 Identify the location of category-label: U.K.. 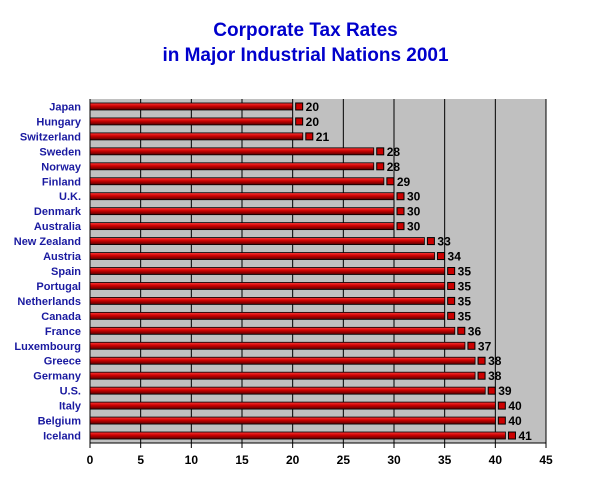
(70, 197).